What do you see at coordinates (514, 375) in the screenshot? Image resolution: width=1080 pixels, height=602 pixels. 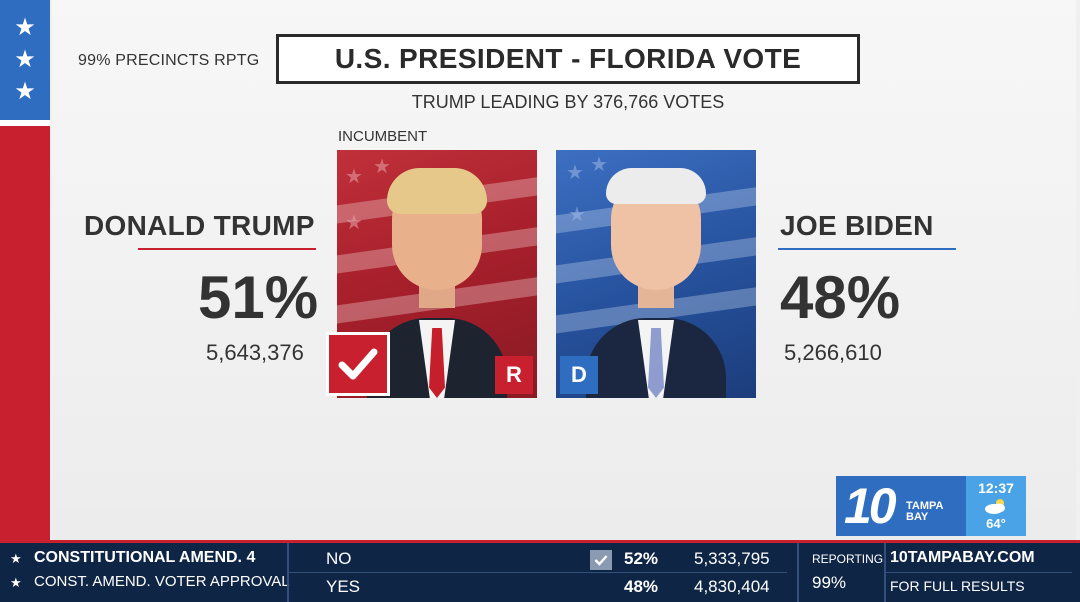 I see `party-badge-republican: R` at bounding box center [514, 375].